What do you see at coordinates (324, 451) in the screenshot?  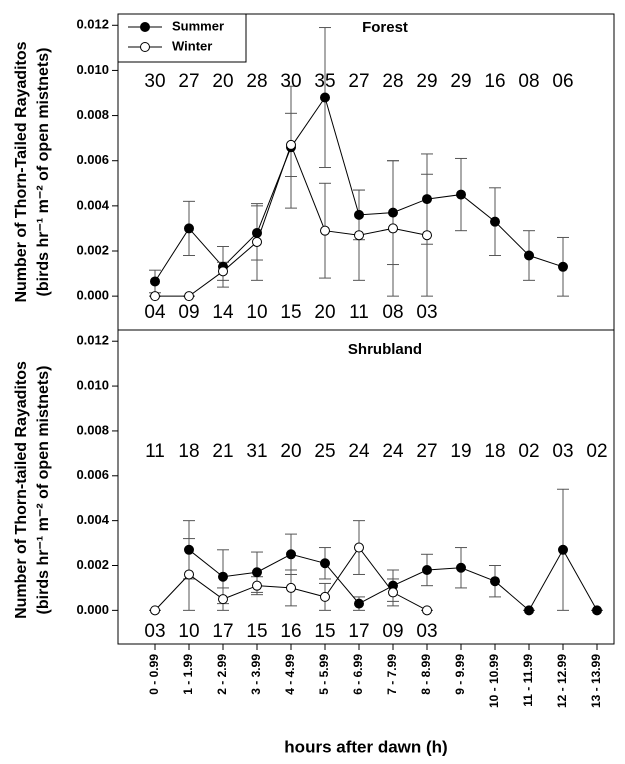 I see `sample-size-label: 25` at bounding box center [324, 451].